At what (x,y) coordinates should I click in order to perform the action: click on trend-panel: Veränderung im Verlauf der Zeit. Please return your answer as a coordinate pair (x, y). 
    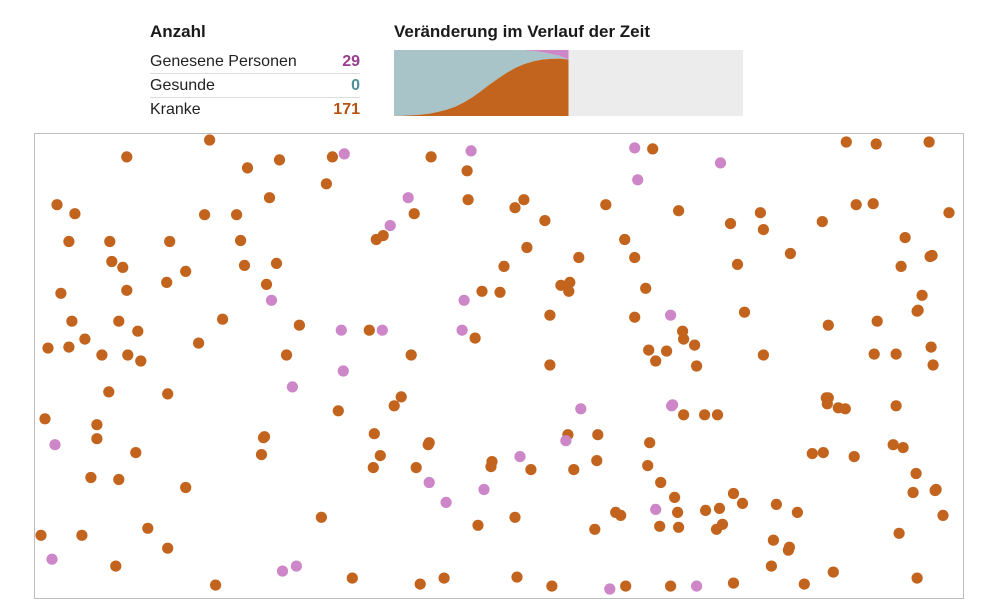
    Looking at the image, I should click on (568, 69).